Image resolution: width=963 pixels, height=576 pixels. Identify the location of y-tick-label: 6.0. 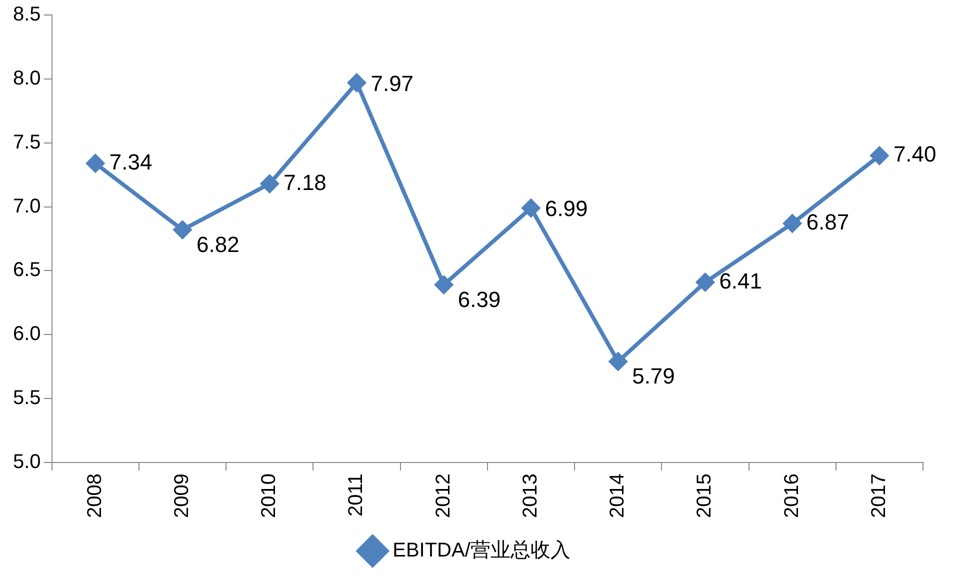
(26, 334).